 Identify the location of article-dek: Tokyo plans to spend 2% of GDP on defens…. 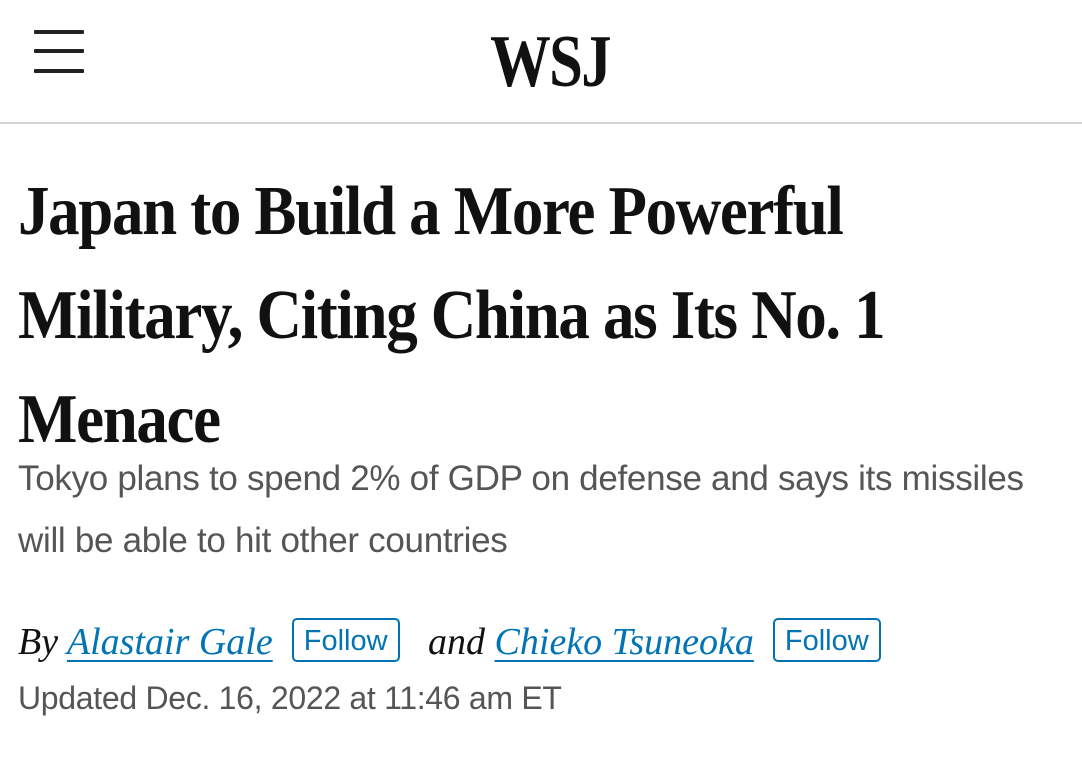
(521, 509).